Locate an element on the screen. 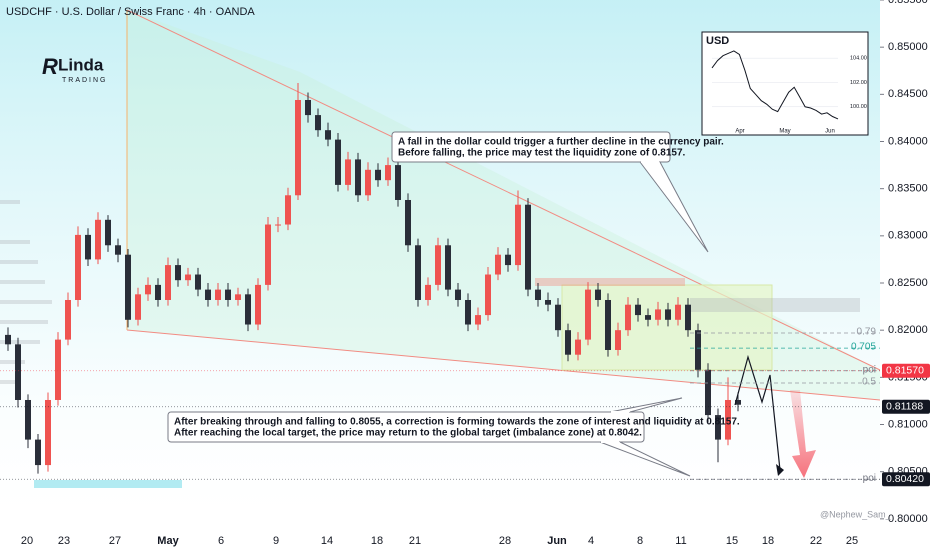 The image size is (932, 550). inset-title: USD is located at coordinates (717, 41).